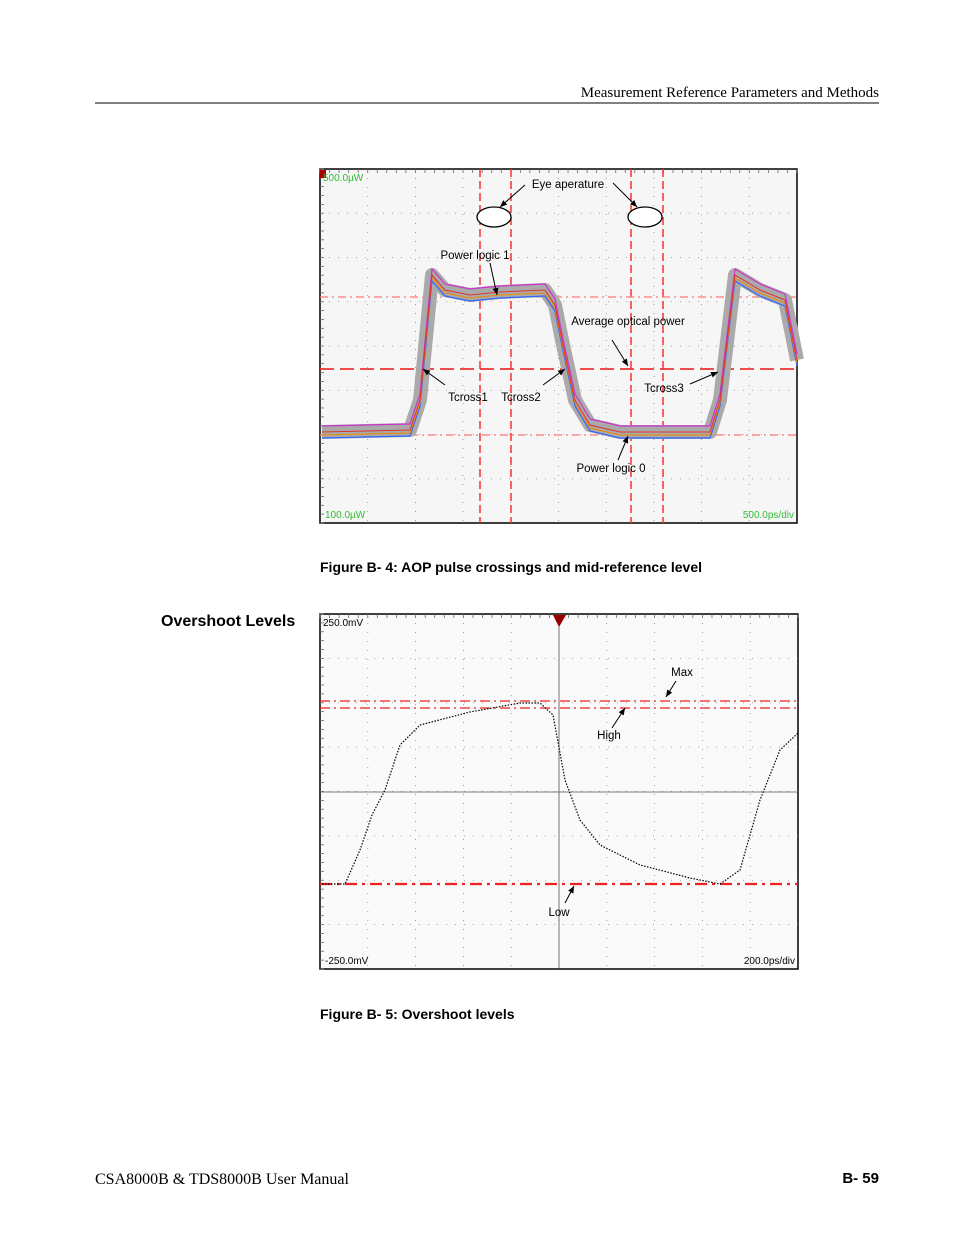 Image resolution: width=954 pixels, height=1235 pixels. I want to click on annotation: Max, so click(682, 673).